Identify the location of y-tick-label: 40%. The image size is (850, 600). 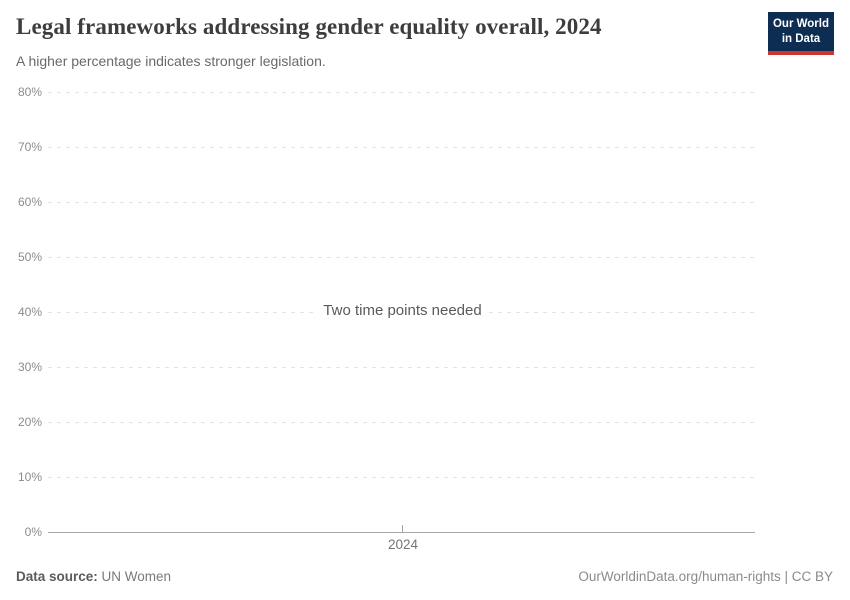
(29, 311).